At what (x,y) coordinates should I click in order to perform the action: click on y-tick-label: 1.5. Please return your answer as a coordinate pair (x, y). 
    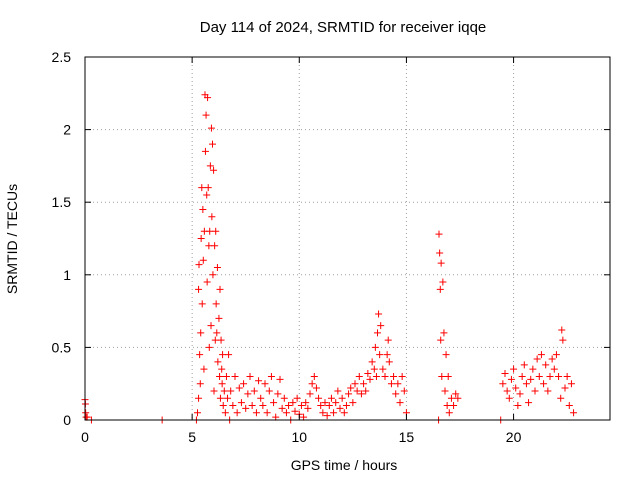
    Looking at the image, I should click on (62, 202).